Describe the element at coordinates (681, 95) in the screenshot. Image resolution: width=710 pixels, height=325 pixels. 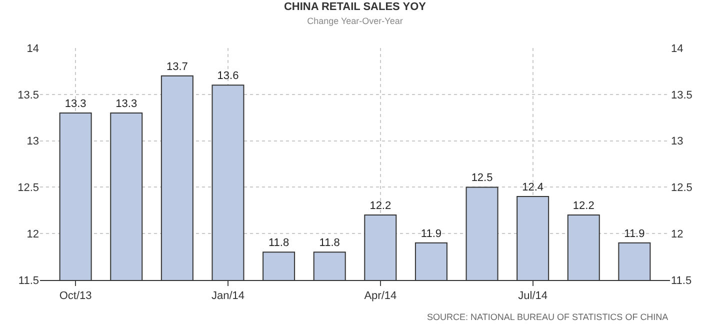
I see `y2-tick-label: 13.5` at that location.